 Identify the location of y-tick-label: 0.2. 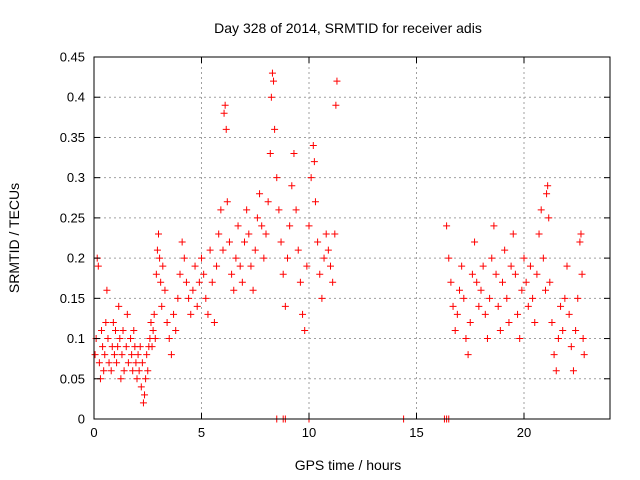
(76, 258).